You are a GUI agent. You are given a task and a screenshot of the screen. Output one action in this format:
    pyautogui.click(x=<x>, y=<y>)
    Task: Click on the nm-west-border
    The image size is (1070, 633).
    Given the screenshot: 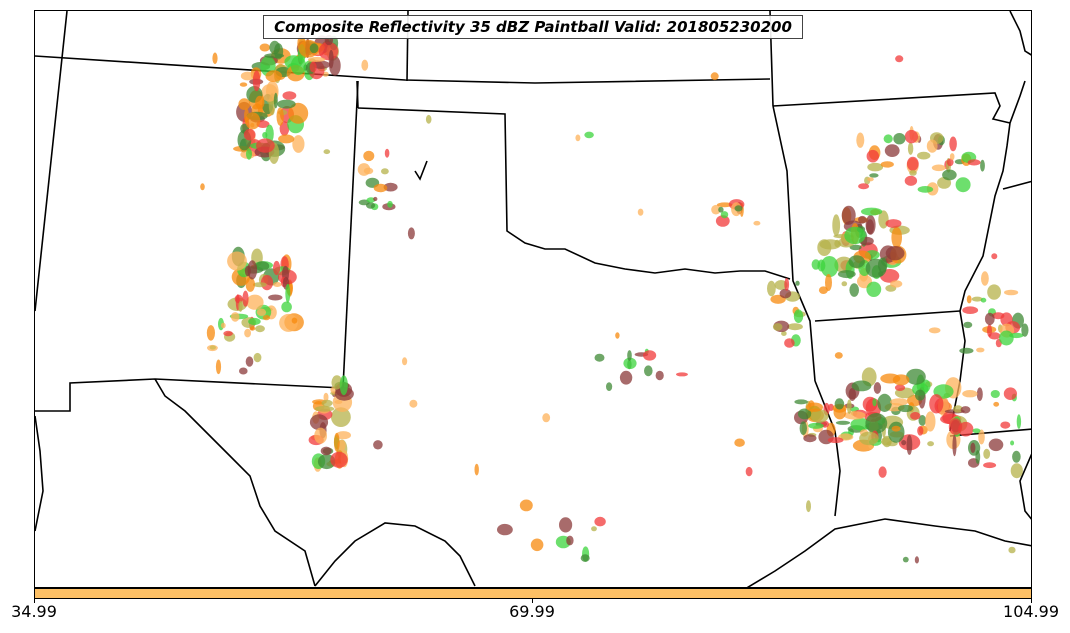 What is the action you would take?
    pyautogui.click(x=51, y=161)
    